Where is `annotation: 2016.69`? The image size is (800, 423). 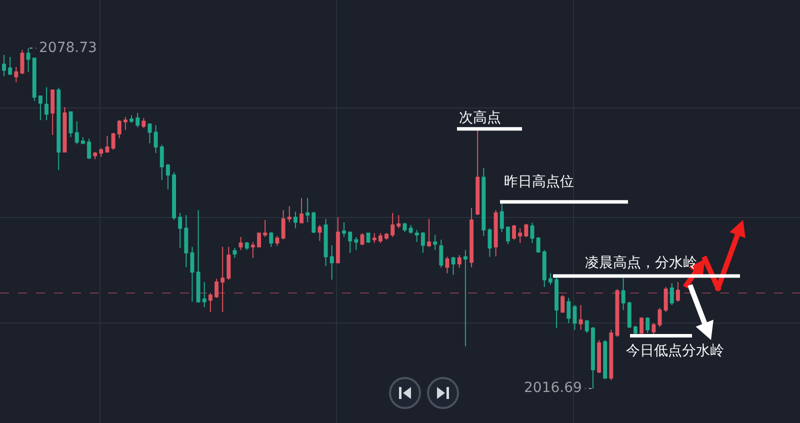 annotation: 2016.69 is located at coordinates (553, 388).